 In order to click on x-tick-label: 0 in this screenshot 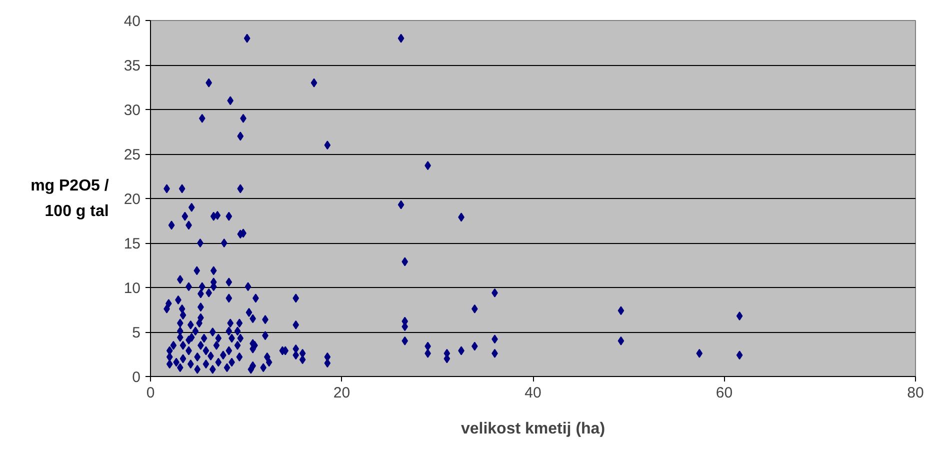, I will do `click(150, 393)`.